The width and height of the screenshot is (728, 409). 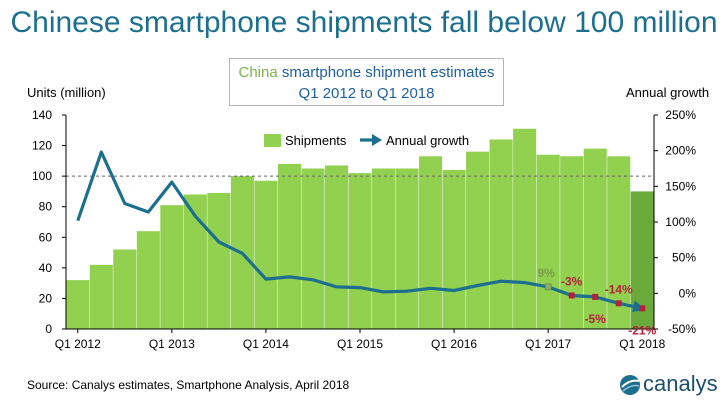 What do you see at coordinates (42, 176) in the screenshot?
I see `left-axis-tick-label: 100` at bounding box center [42, 176].